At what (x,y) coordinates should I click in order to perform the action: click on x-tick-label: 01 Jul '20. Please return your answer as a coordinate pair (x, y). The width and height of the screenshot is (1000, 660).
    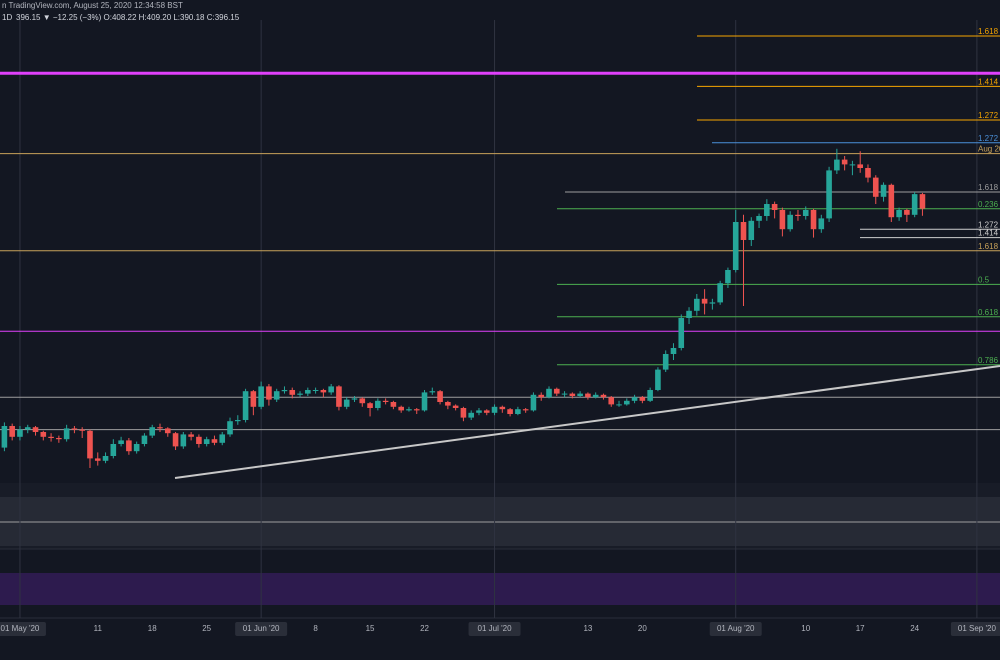
    Looking at the image, I should click on (495, 628).